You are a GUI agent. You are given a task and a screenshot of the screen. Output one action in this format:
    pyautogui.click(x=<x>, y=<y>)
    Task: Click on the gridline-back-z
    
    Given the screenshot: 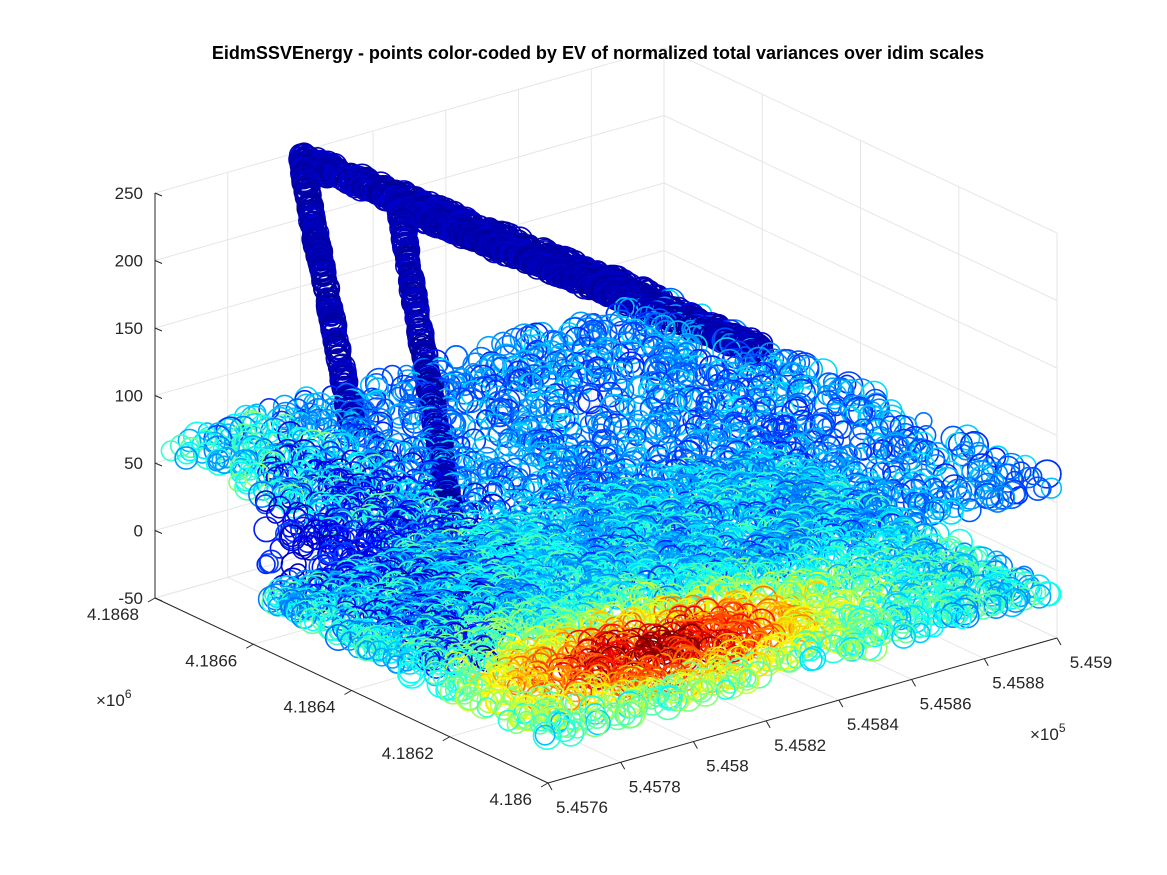 What is the action you would take?
    pyautogui.click(x=409, y=120)
    